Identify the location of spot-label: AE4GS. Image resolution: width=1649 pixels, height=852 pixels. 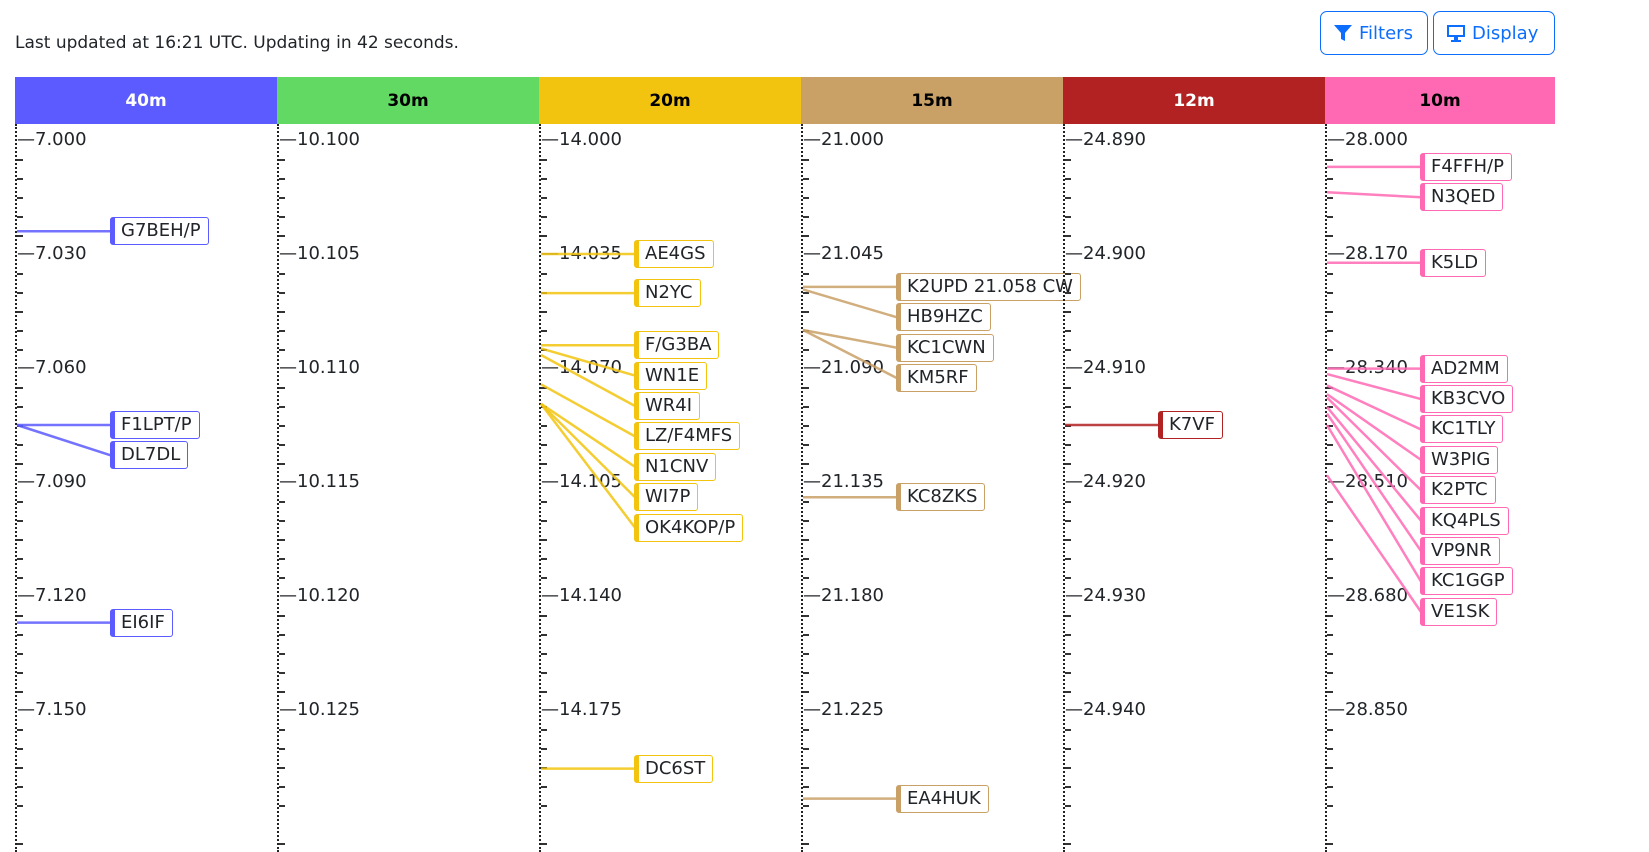
(674, 254).